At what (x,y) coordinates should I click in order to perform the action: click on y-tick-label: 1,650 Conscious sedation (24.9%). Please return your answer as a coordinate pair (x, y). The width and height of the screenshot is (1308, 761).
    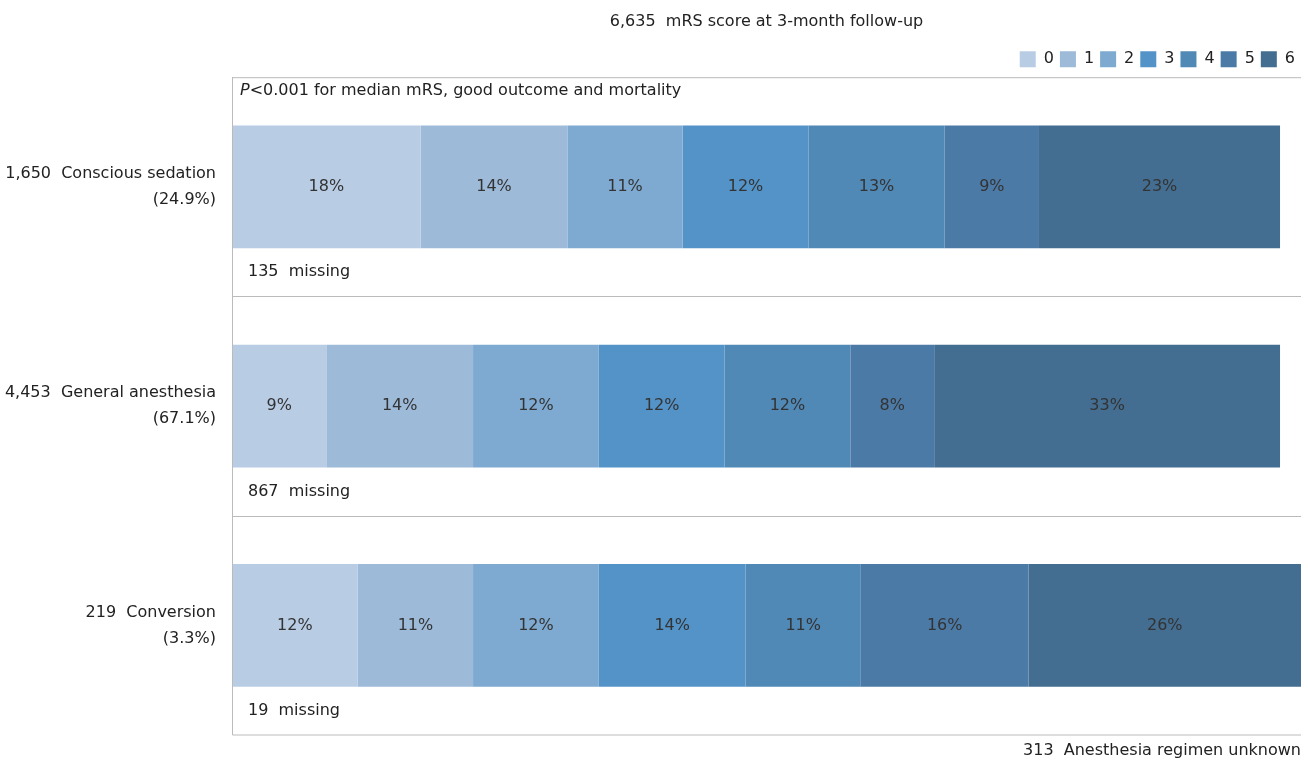
    Looking at the image, I should click on (110, 185).